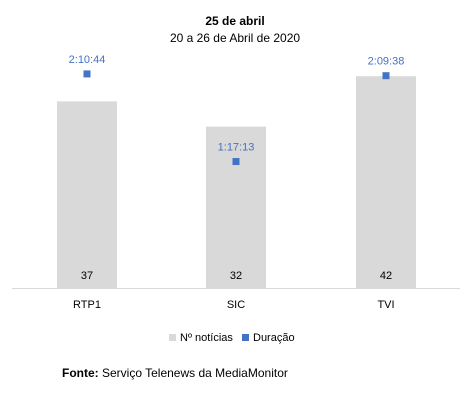 The width and height of the screenshot is (470, 401). I want to click on duration-label-rtp1: 2:10:44, so click(87, 60).